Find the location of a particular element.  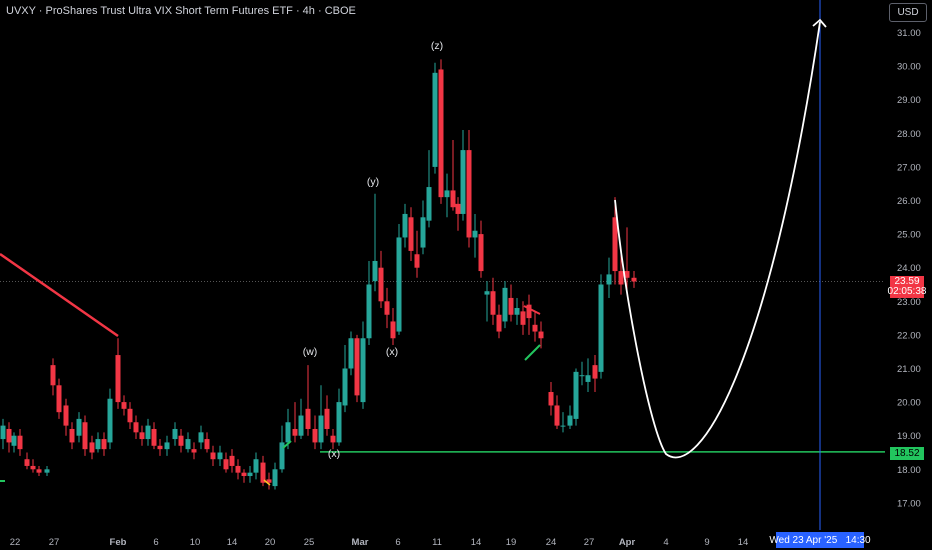

y-tick-label: 18.00 is located at coordinates (909, 470).